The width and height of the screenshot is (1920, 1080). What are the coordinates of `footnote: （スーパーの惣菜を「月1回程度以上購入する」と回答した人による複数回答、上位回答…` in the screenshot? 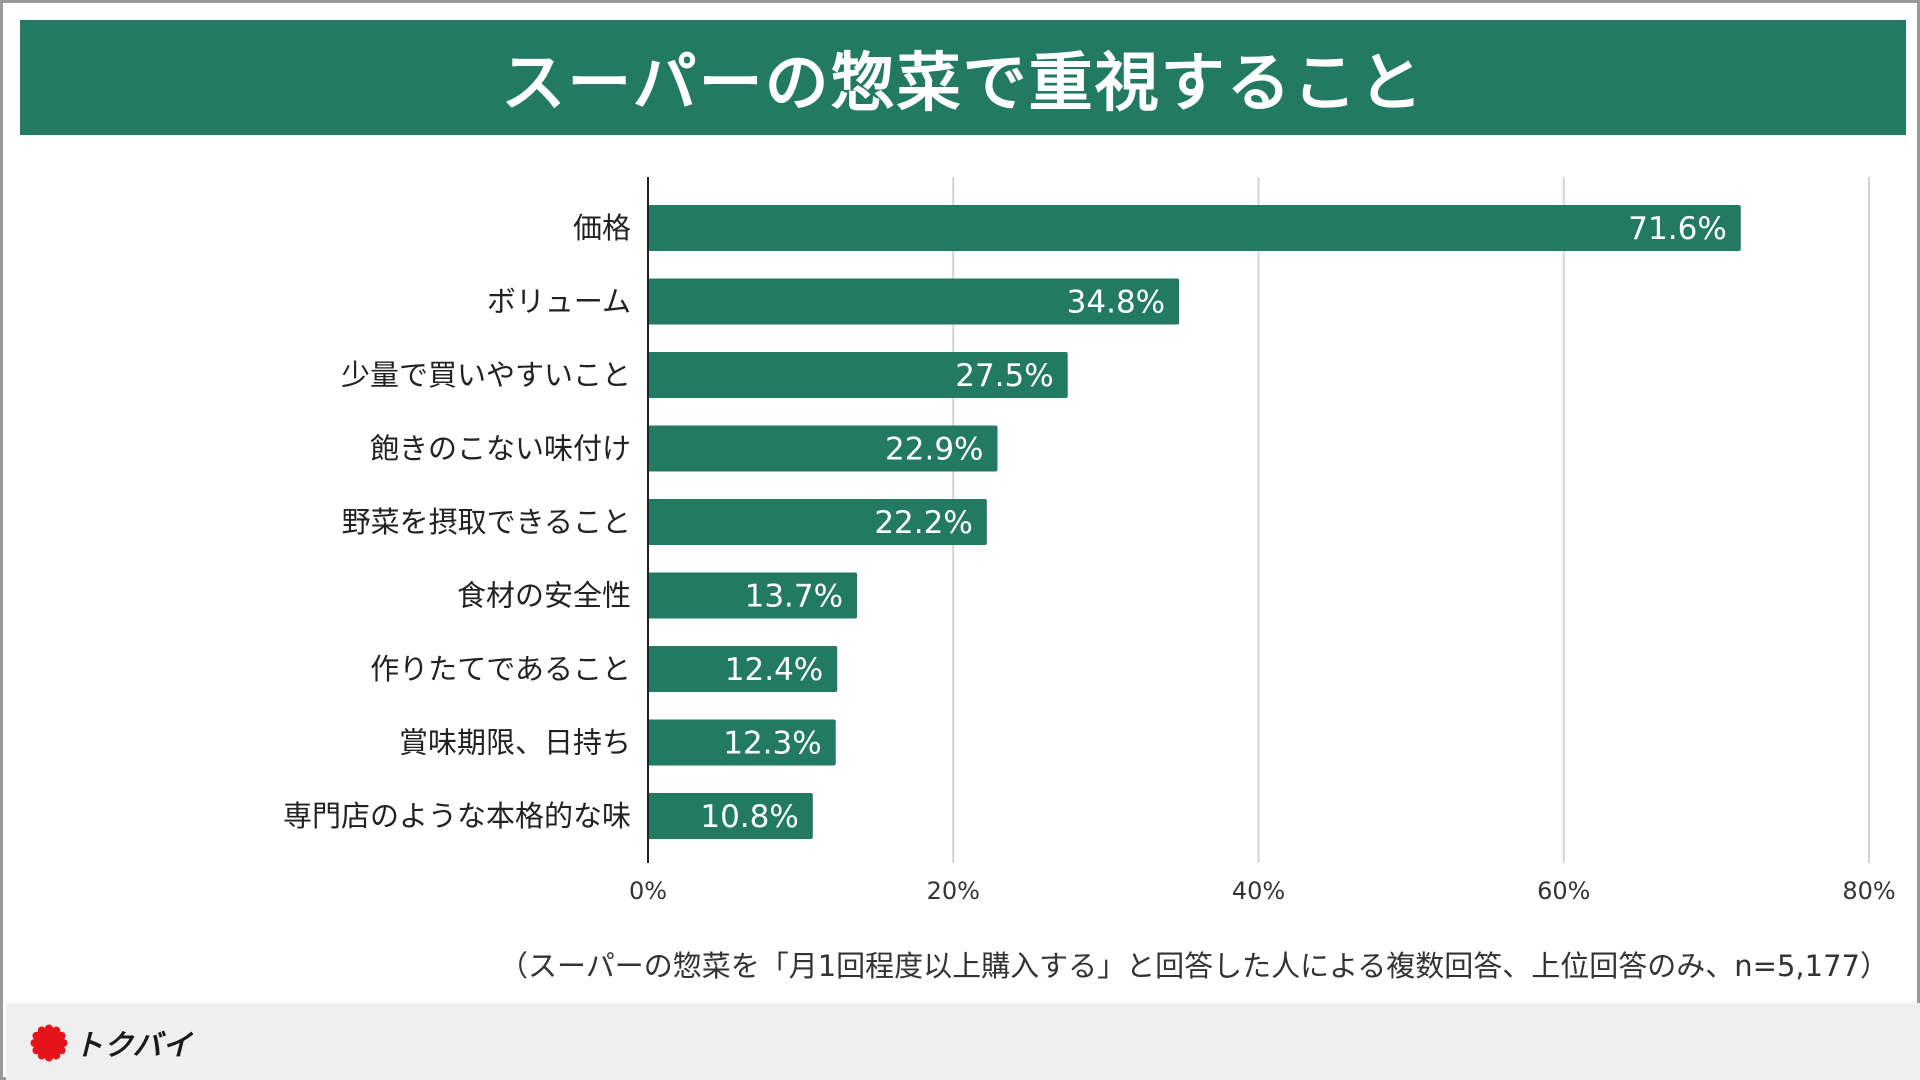 It's located at (1194, 966).